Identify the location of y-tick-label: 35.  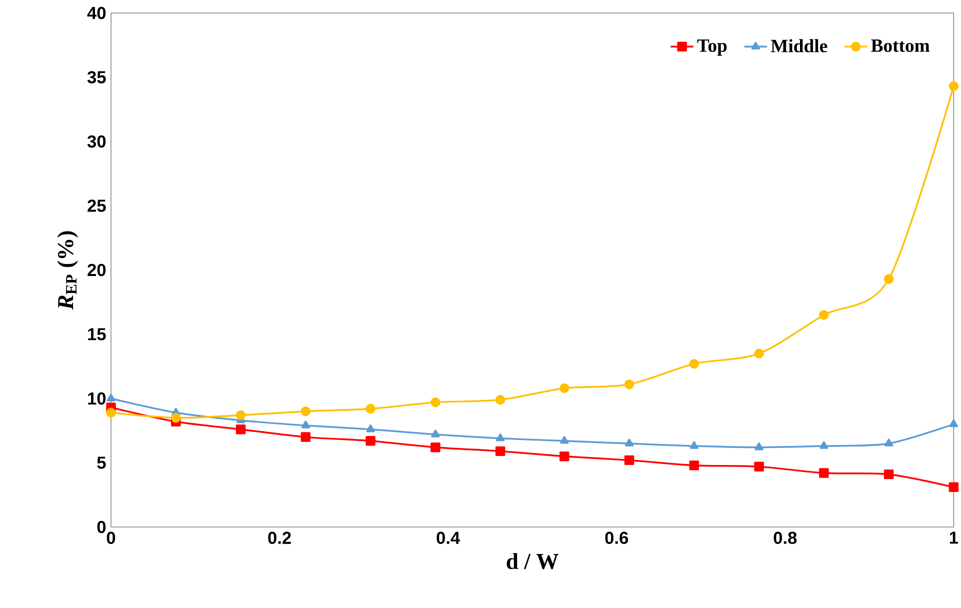
(96, 77).